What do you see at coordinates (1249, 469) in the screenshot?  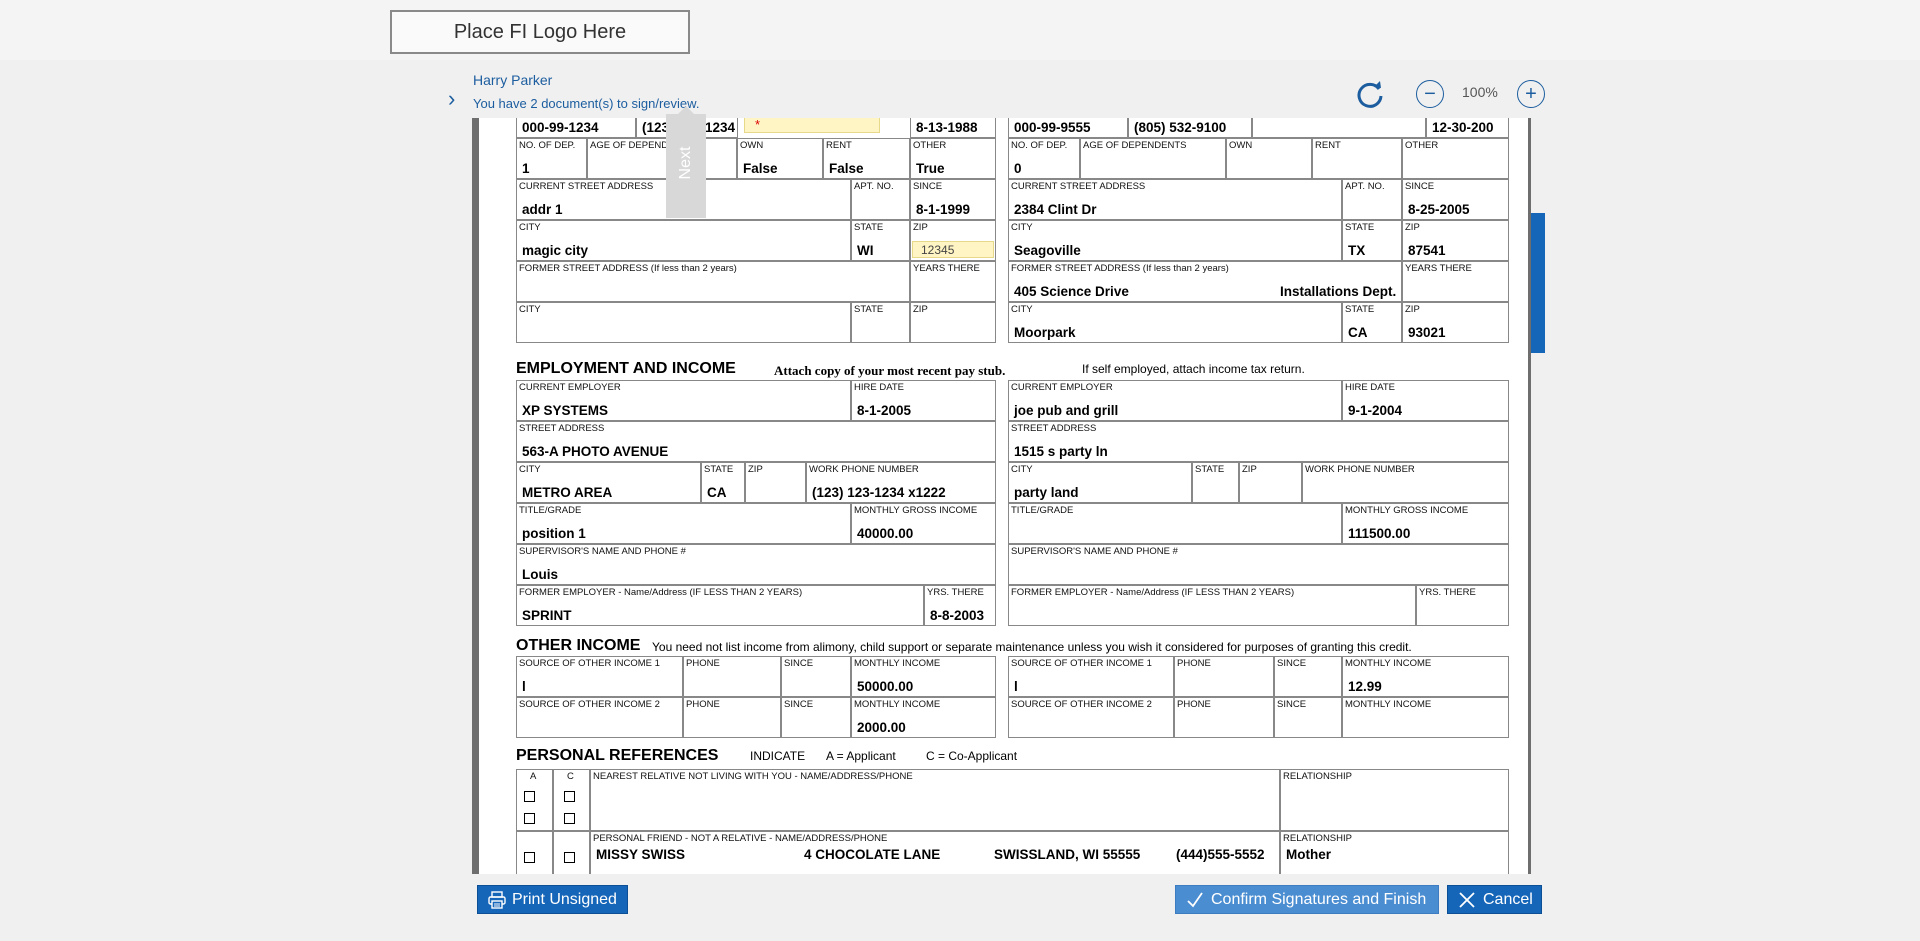 I see `zip-label: ZIP` at bounding box center [1249, 469].